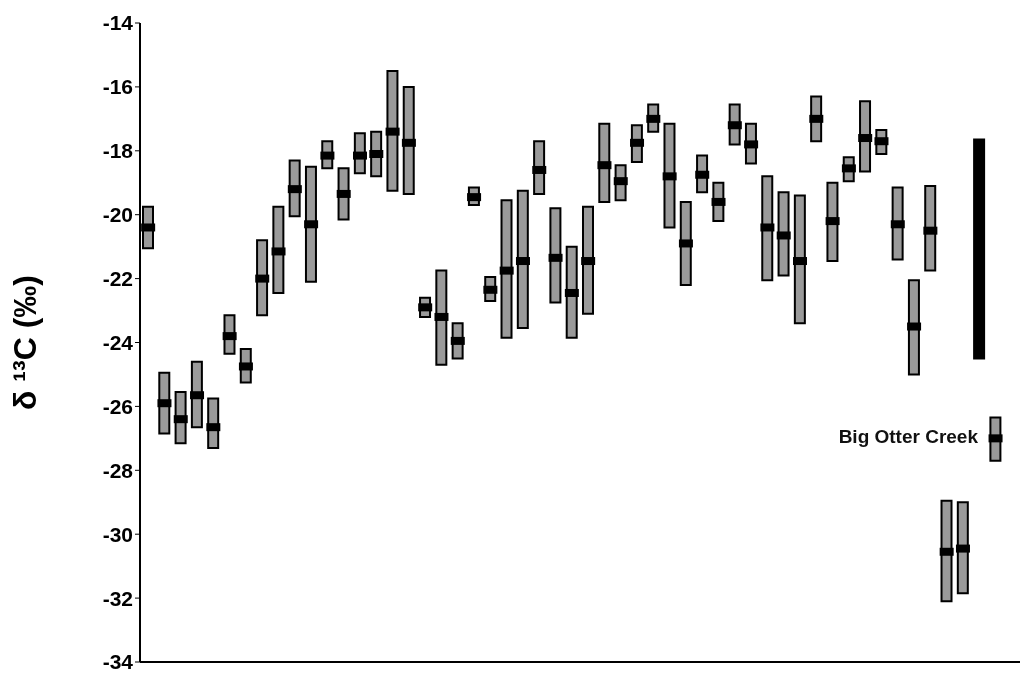  I want to click on y-tick-label: -24, so click(118, 342).